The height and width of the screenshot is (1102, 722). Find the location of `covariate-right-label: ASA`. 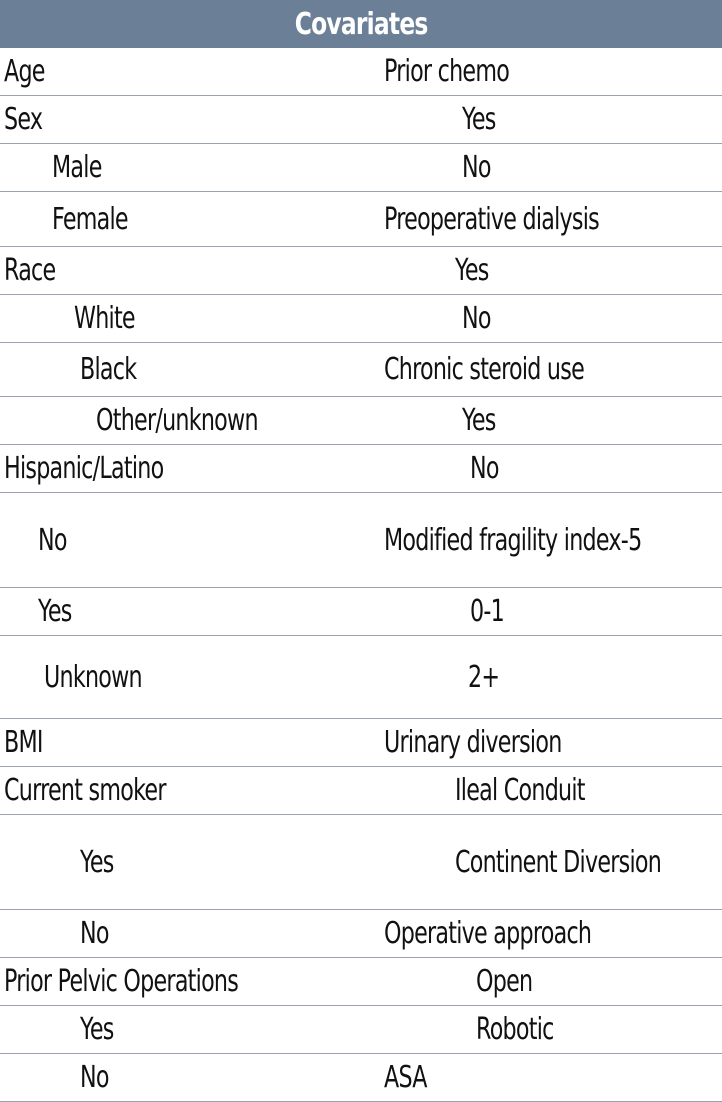

covariate-right-label: ASA is located at coordinates (405, 1077).